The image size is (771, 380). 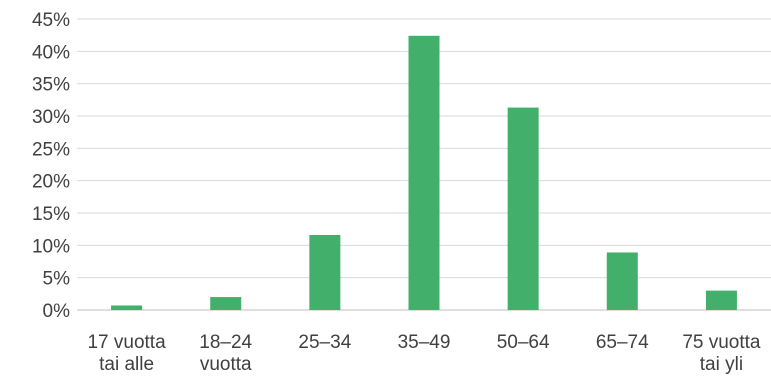 I want to click on x-tick-label-line: 65–74, so click(x=622, y=342).